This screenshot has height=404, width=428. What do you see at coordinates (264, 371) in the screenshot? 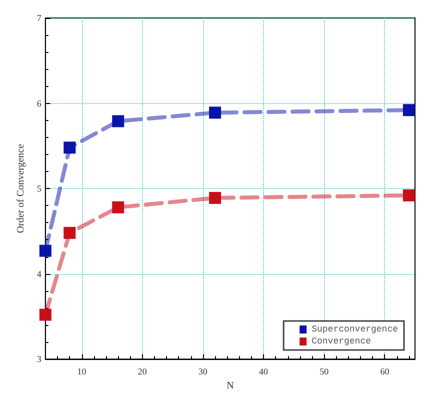
I see `x-tick-label: 40` at bounding box center [264, 371].